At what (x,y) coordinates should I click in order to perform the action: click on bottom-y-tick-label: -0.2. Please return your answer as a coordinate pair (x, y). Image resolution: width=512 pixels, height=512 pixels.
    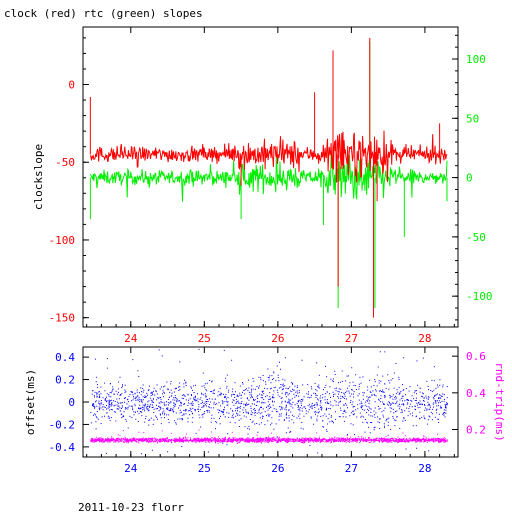
    Looking at the image, I should click on (62, 424).